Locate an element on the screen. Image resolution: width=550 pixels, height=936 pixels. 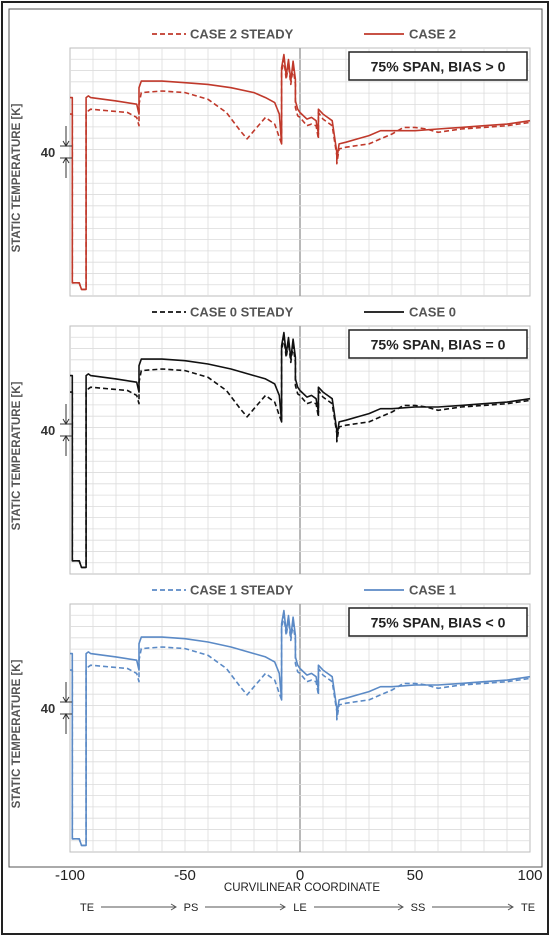
x-tick-label: 0 is located at coordinates (300, 875).